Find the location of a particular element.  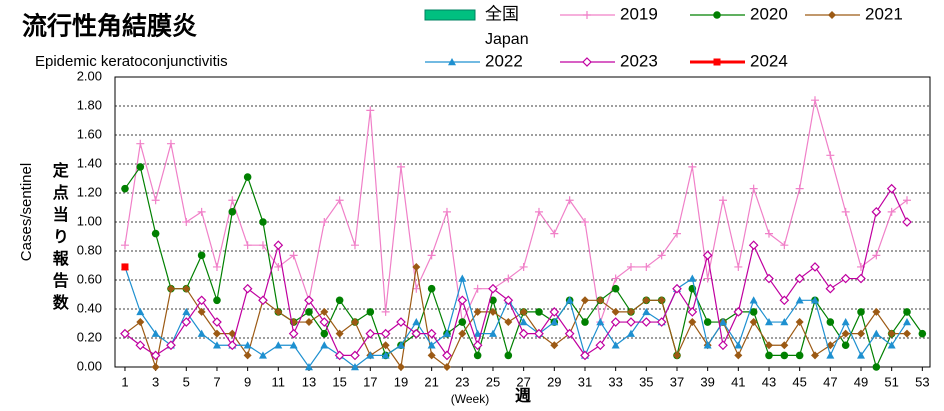

legend-swatch is located at coordinates (450, 15).